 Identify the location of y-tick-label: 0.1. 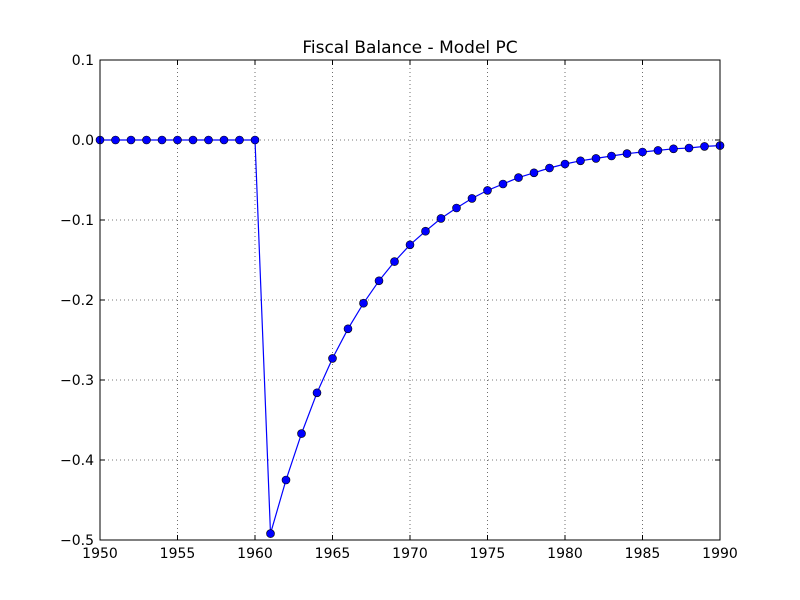
(83, 61).